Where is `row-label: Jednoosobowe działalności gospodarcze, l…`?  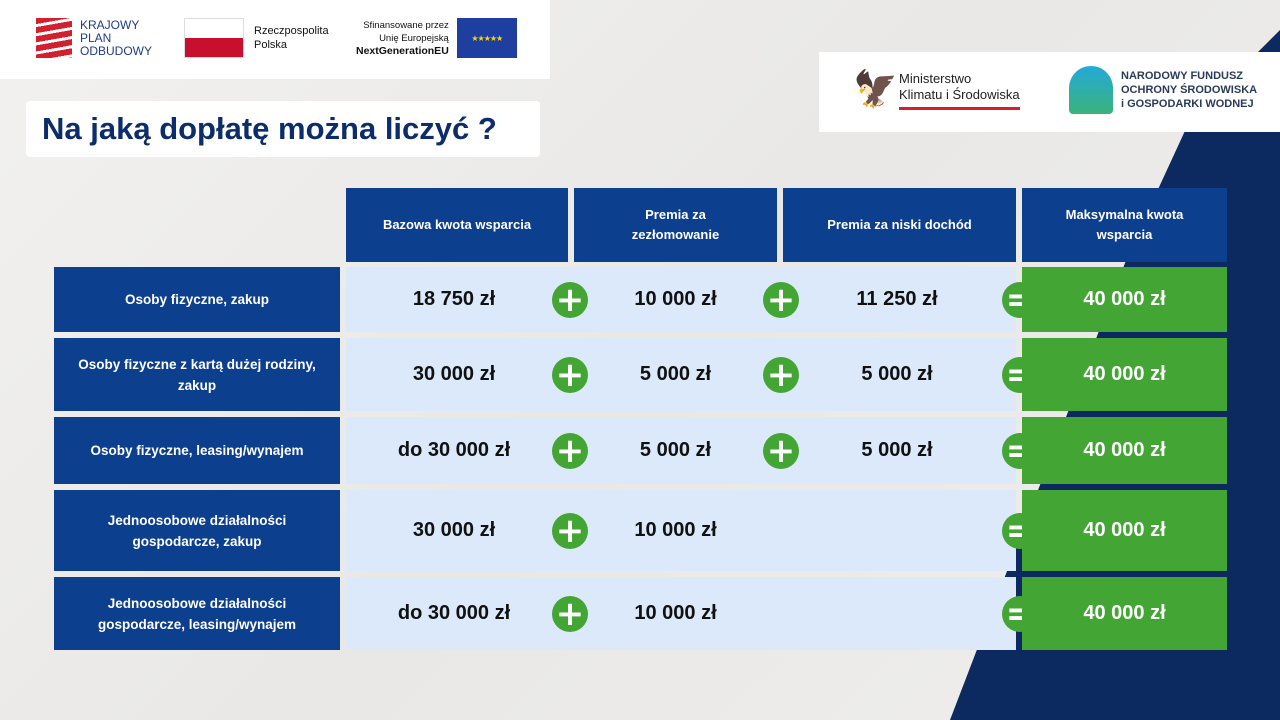 row-label: Jednoosobowe działalności gospodarcze, l… is located at coordinates (197, 613).